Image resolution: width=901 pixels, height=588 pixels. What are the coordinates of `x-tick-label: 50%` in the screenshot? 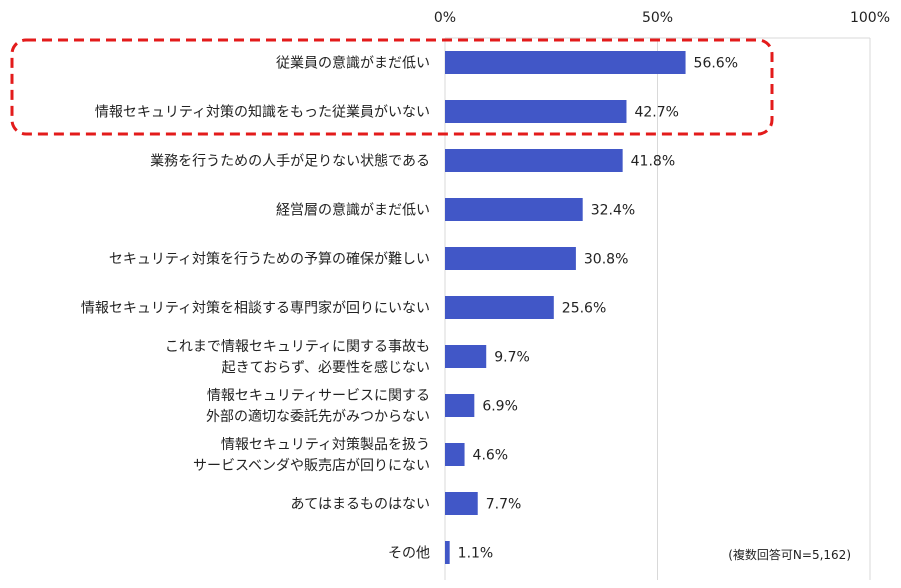 It's located at (657, 18).